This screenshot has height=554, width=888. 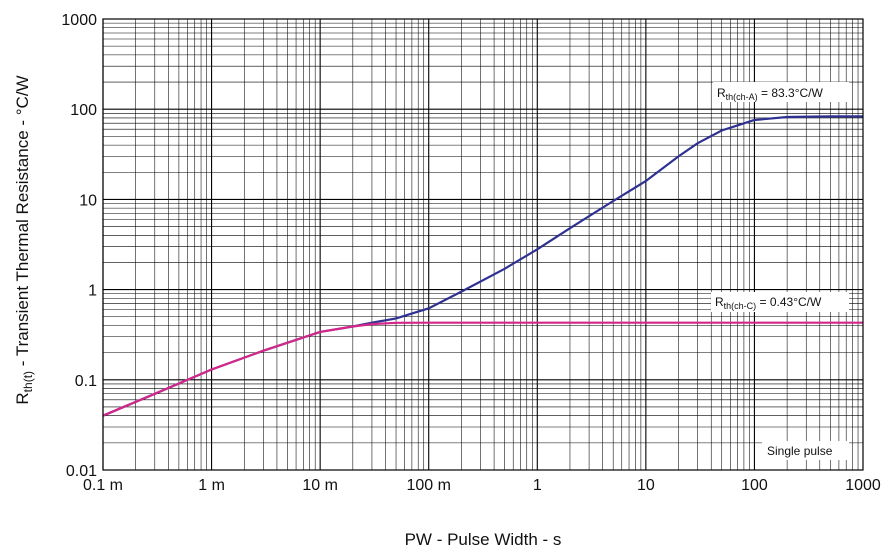 I want to click on y-axis-title-main: R, so click(x=22, y=398).